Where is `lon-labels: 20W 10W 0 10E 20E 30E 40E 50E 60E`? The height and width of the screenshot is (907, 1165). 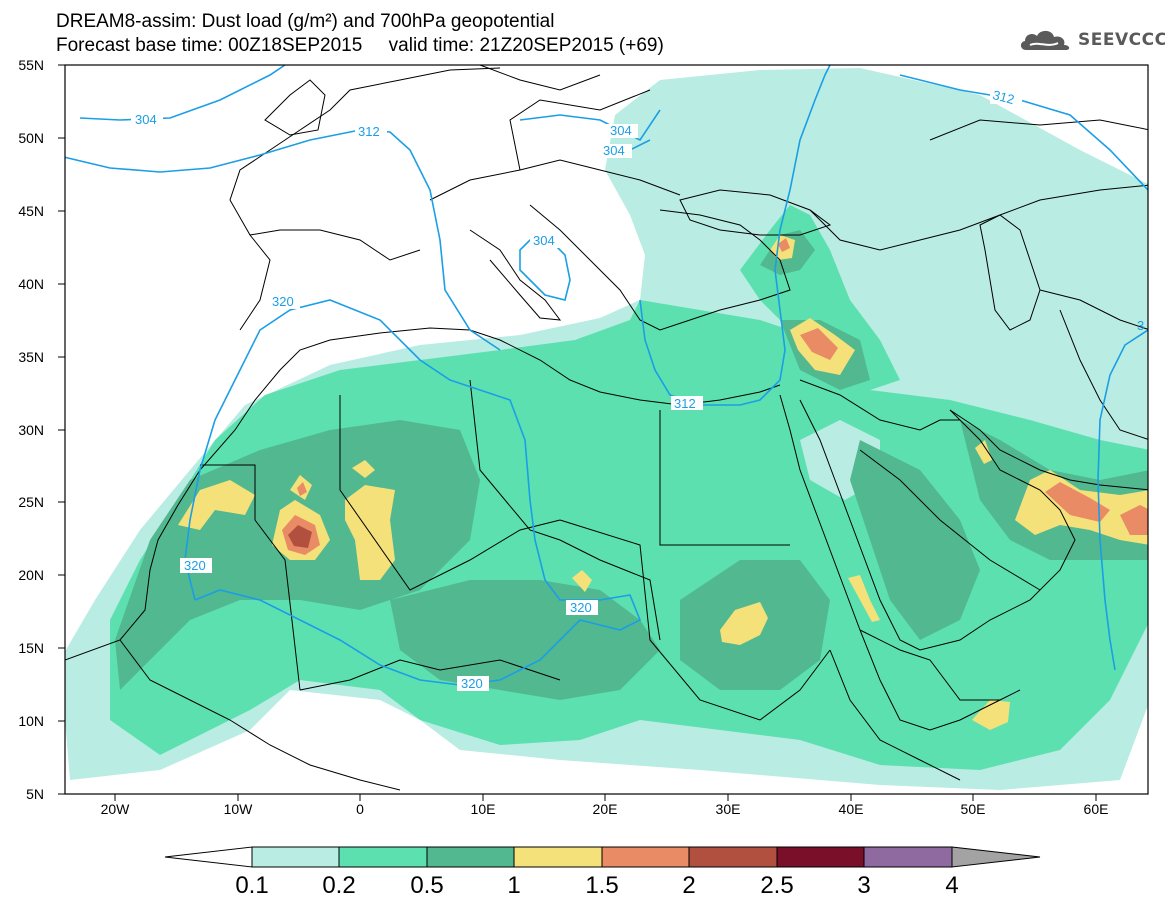 lon-labels: 20W 10W 0 10E 20E 30E 40E 50E 60E is located at coordinates (605, 809).